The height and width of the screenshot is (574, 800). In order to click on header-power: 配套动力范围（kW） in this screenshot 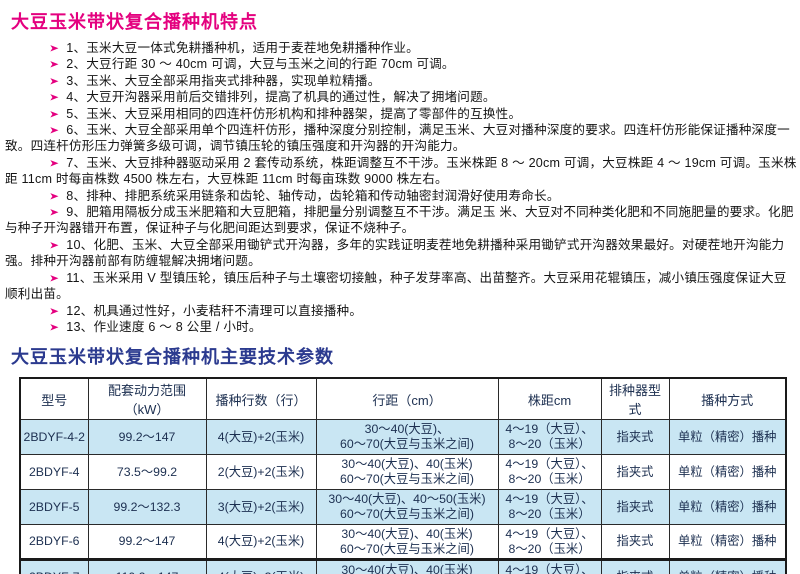, I will do `click(147, 399)`.